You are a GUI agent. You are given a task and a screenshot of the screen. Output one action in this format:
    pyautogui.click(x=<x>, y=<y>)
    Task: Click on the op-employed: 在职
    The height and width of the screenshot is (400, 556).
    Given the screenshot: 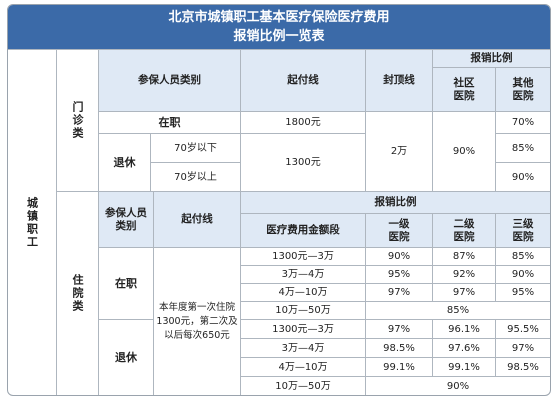 What is the action you would take?
    pyautogui.click(x=169, y=122)
    